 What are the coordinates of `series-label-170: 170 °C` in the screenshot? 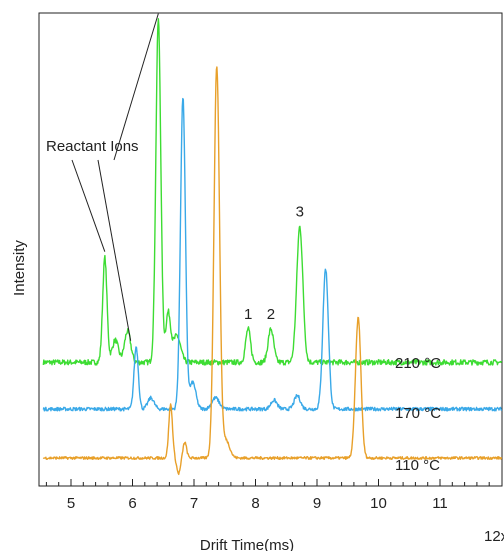 It's located at (418, 413).